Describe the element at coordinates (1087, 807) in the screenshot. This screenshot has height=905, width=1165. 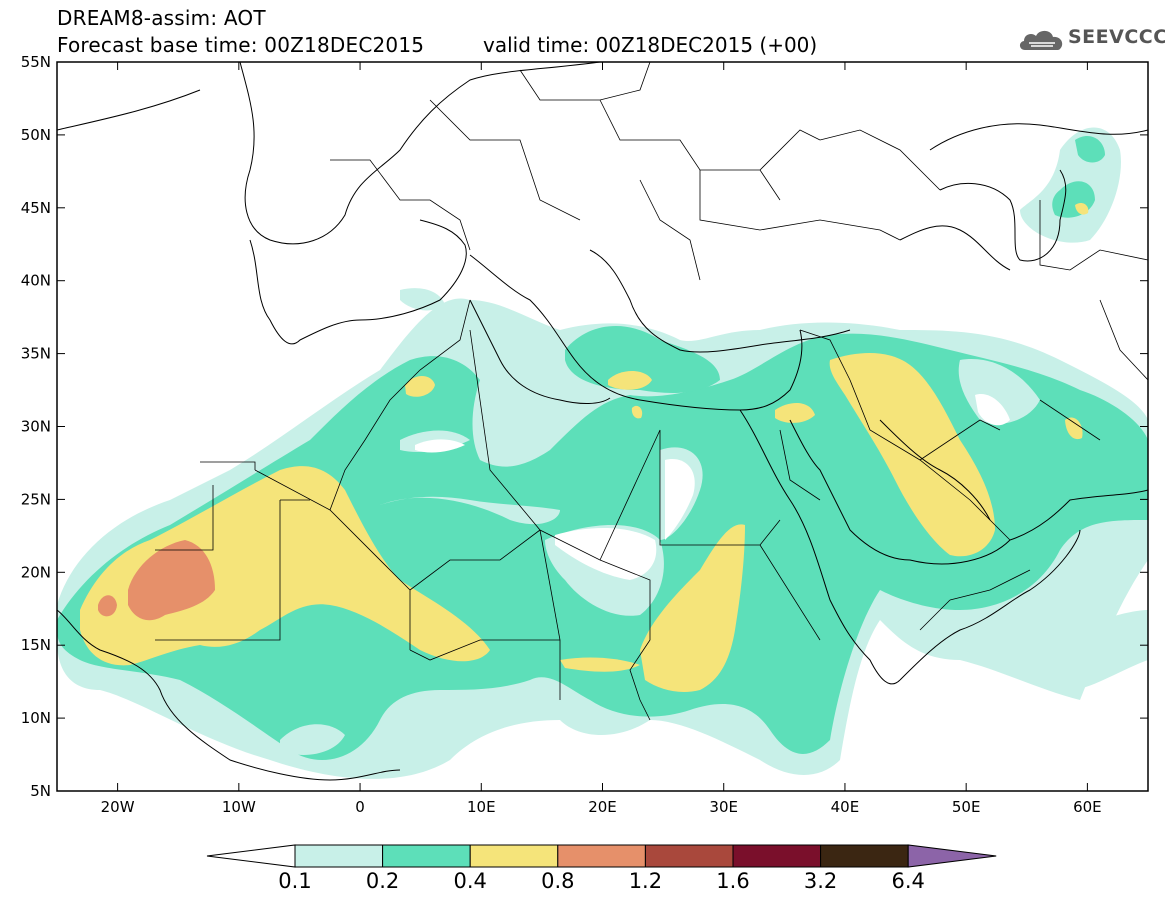
I see `x-tick-label: 60E` at that location.